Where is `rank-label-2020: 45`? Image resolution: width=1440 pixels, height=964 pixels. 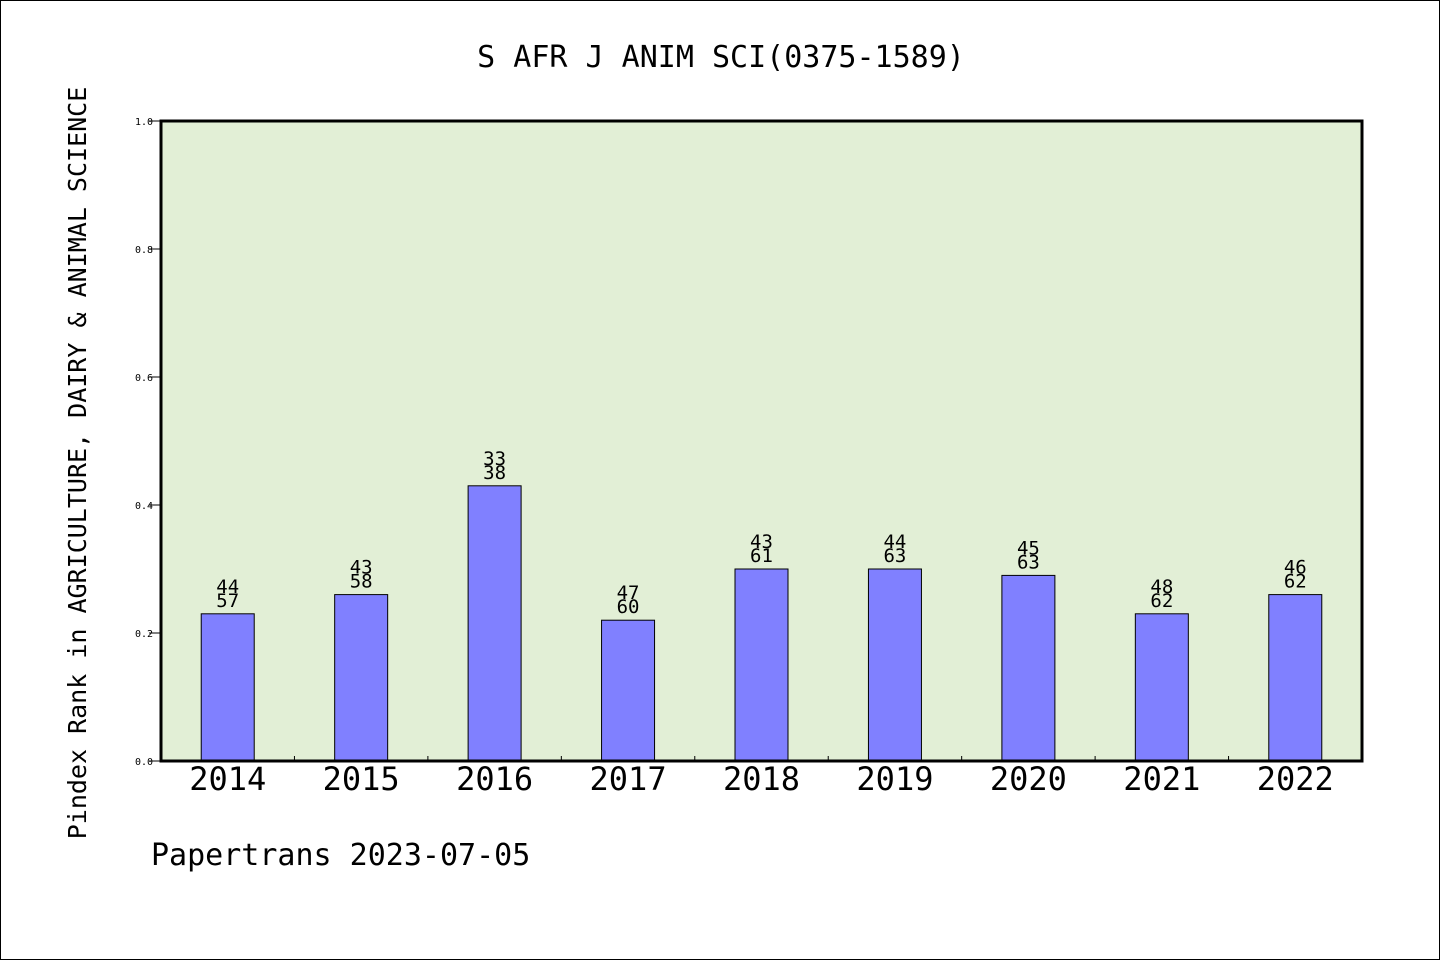
rank-label-2020: 45 is located at coordinates (1028, 548).